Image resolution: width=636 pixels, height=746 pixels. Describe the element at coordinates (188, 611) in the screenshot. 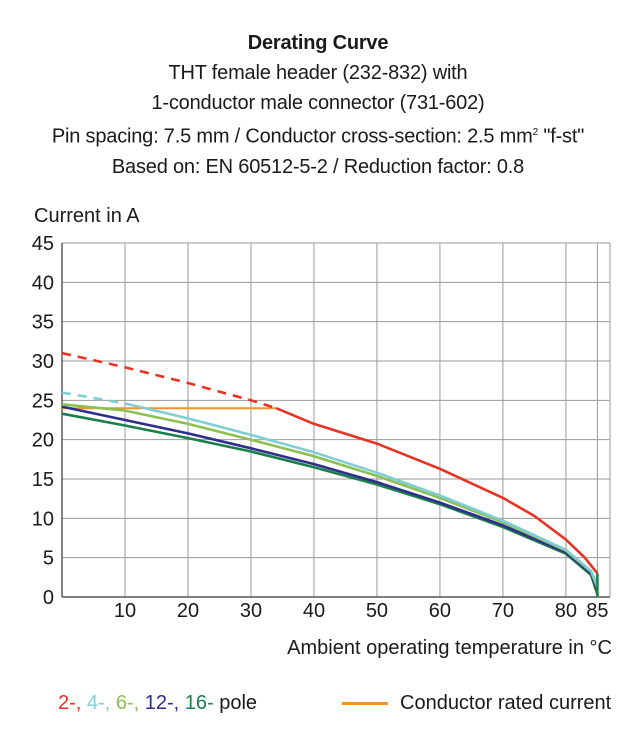

I see `x-tick-label: 20` at that location.